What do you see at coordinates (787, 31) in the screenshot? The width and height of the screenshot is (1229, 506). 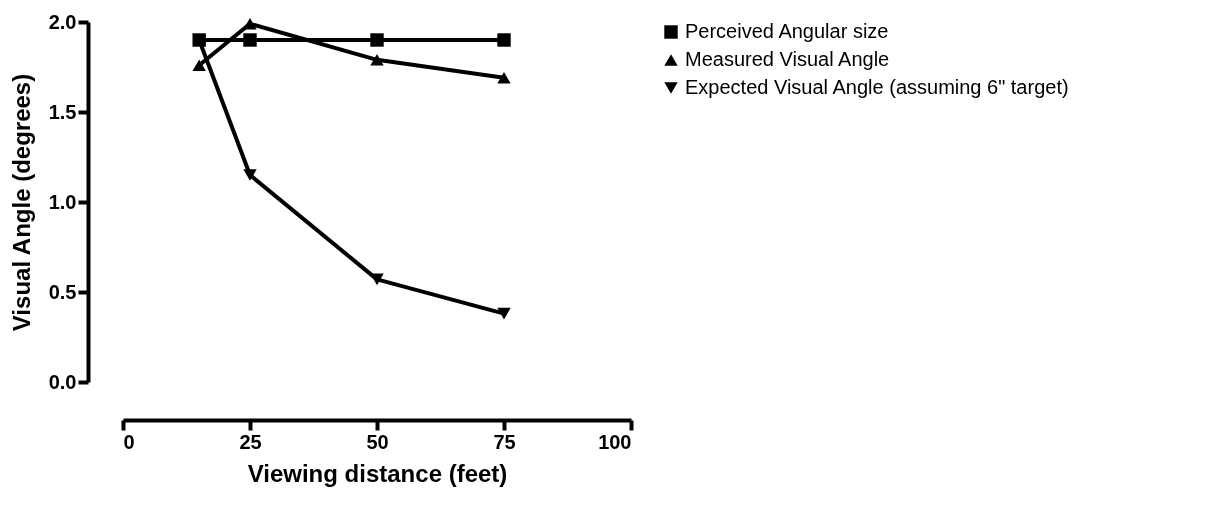 I see `legend-label: Perceived Angular size` at bounding box center [787, 31].